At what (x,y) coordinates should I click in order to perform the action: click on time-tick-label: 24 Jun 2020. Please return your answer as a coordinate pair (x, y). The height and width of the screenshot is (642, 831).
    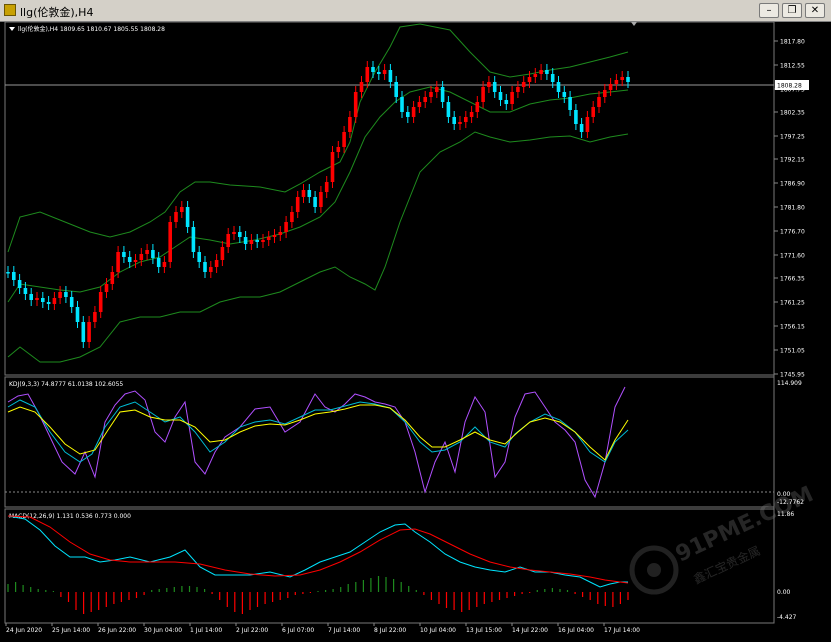
    Looking at the image, I should click on (24, 630).